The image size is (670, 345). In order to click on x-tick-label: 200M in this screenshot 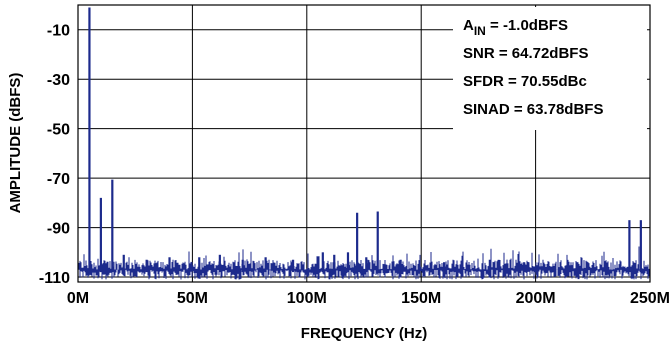, I will do `click(536, 298)`.